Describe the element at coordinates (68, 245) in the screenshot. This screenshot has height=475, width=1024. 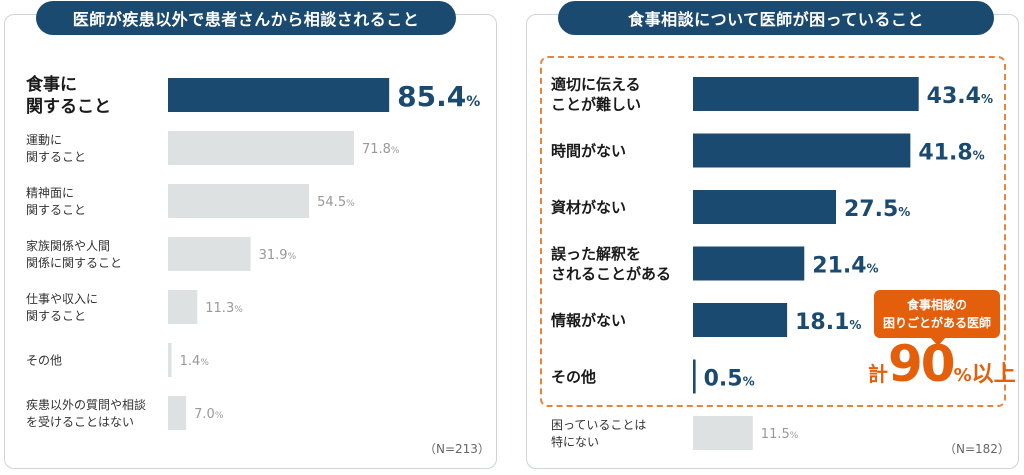
I see `category-label: 家族関係や人間` at that location.